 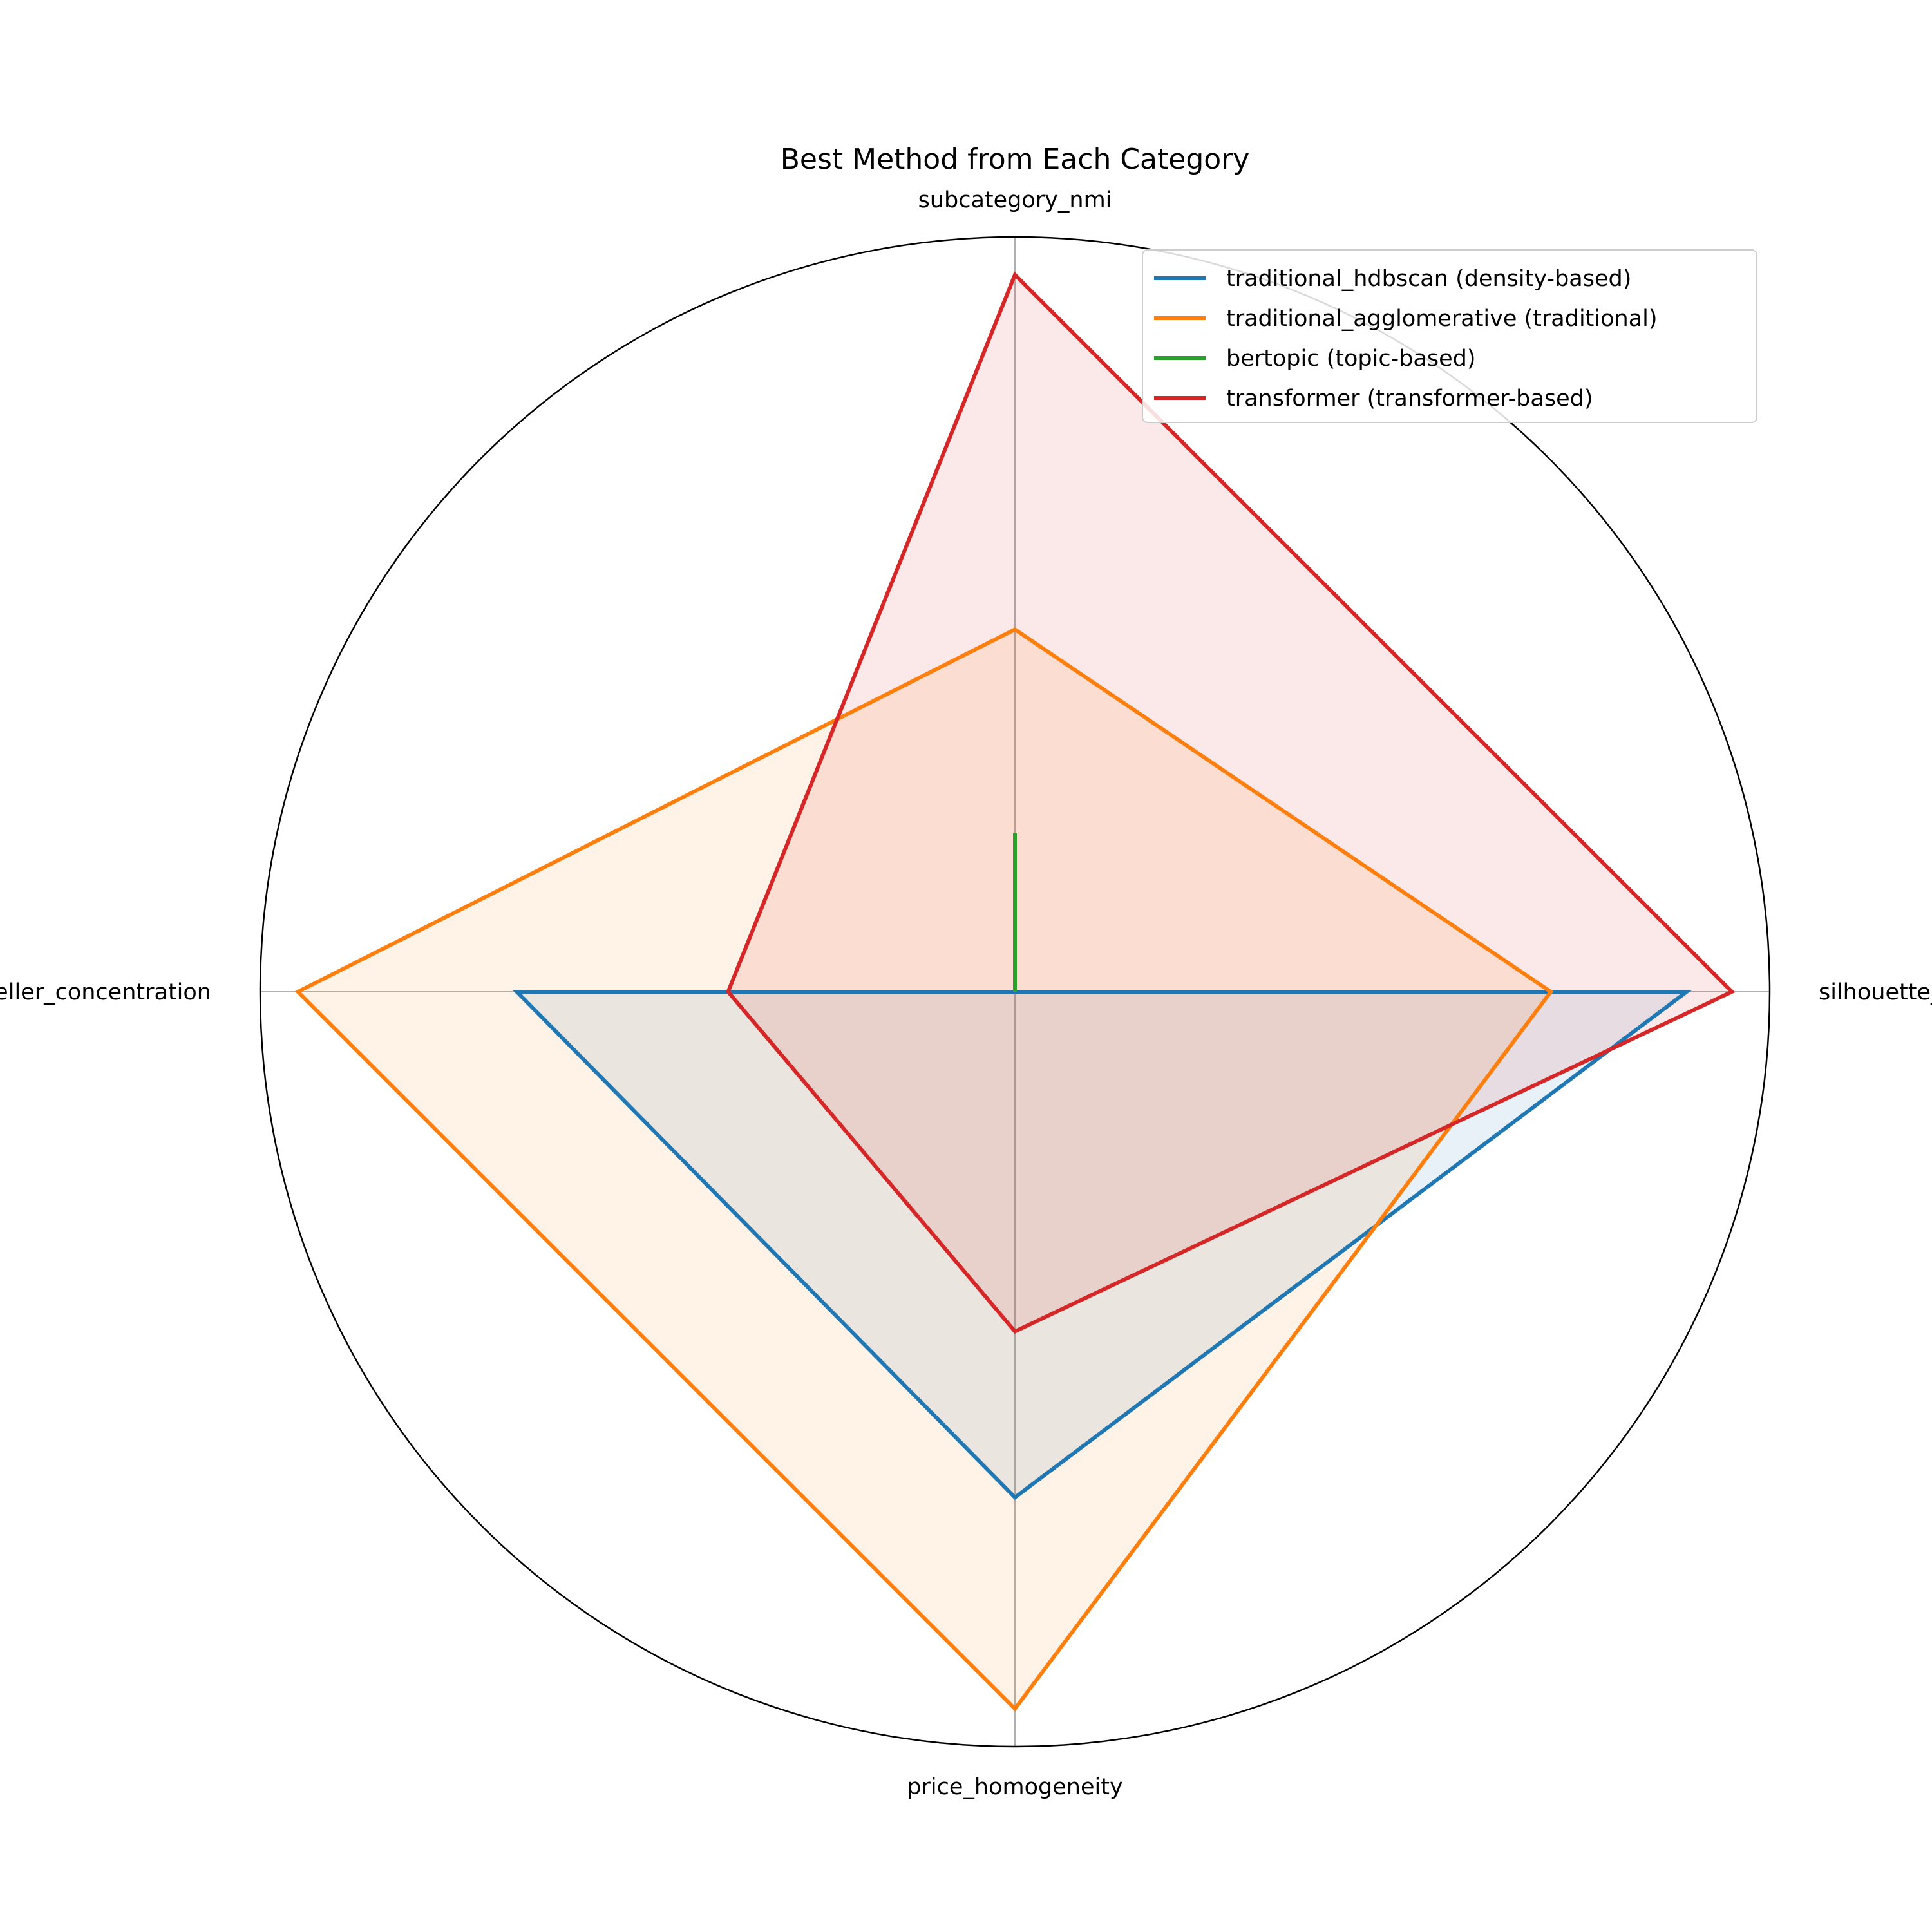 What do you see at coordinates (1014, 1787) in the screenshot?
I see `axis-label-price_homogeneity: price_homogeneity` at bounding box center [1014, 1787].